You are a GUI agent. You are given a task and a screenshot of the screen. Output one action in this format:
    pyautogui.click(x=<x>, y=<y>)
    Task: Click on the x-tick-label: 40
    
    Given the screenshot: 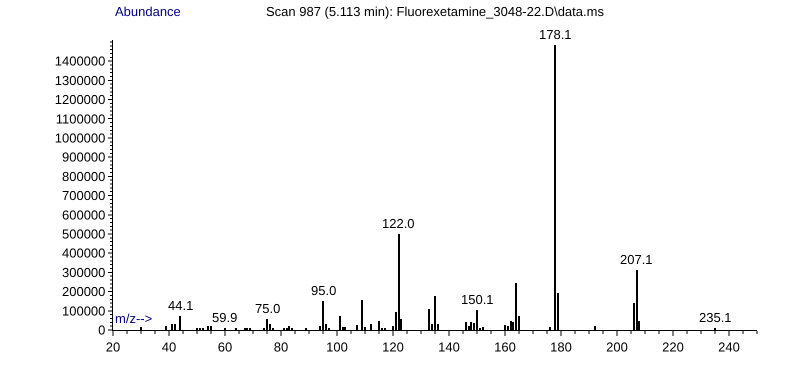 What is the action you would take?
    pyautogui.click(x=169, y=347)
    